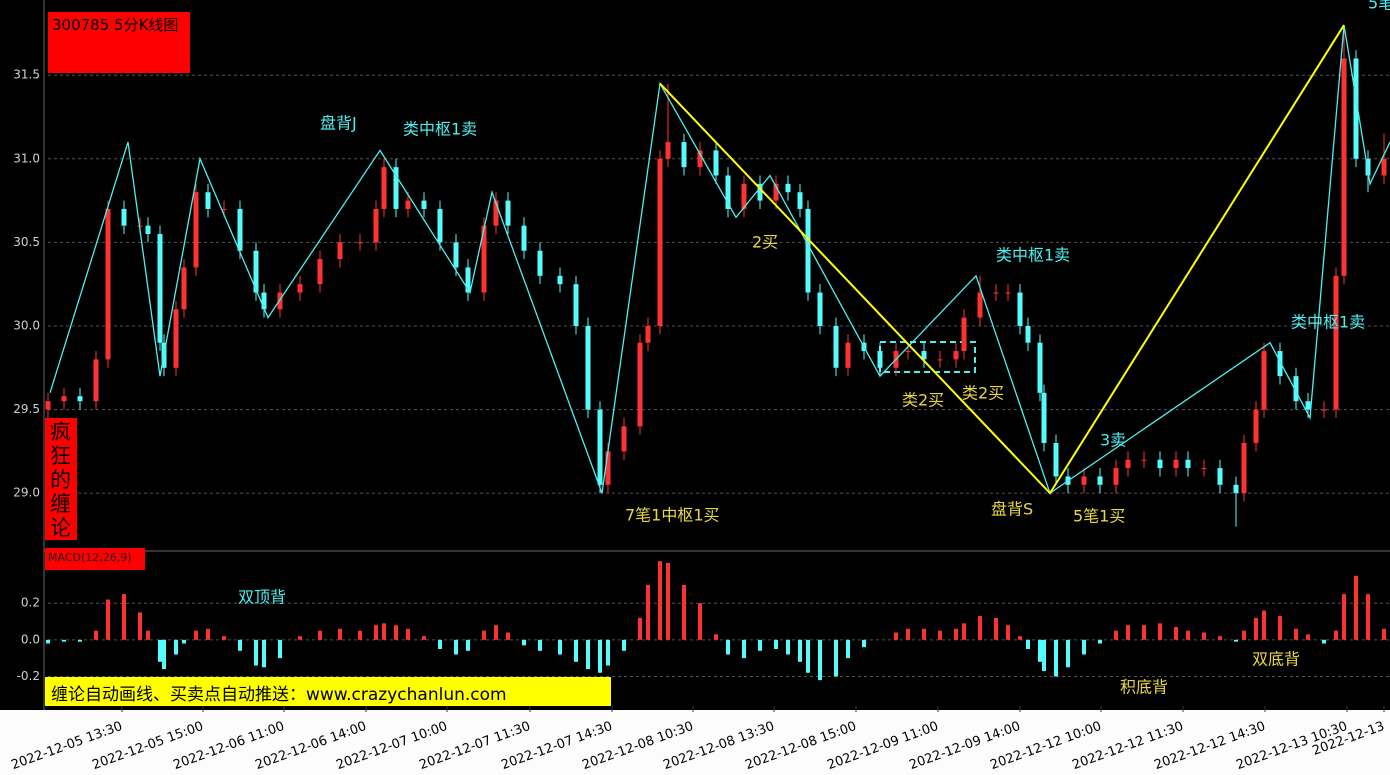  I want to click on y-tick-label: 30.0, so click(26, 325).